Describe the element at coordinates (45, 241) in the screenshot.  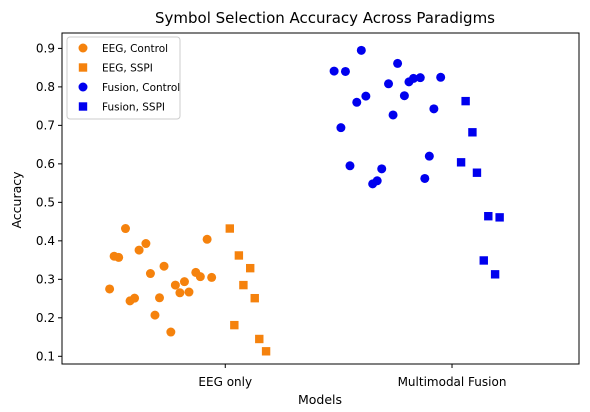
I see `y-tick-label: 0.4` at that location.